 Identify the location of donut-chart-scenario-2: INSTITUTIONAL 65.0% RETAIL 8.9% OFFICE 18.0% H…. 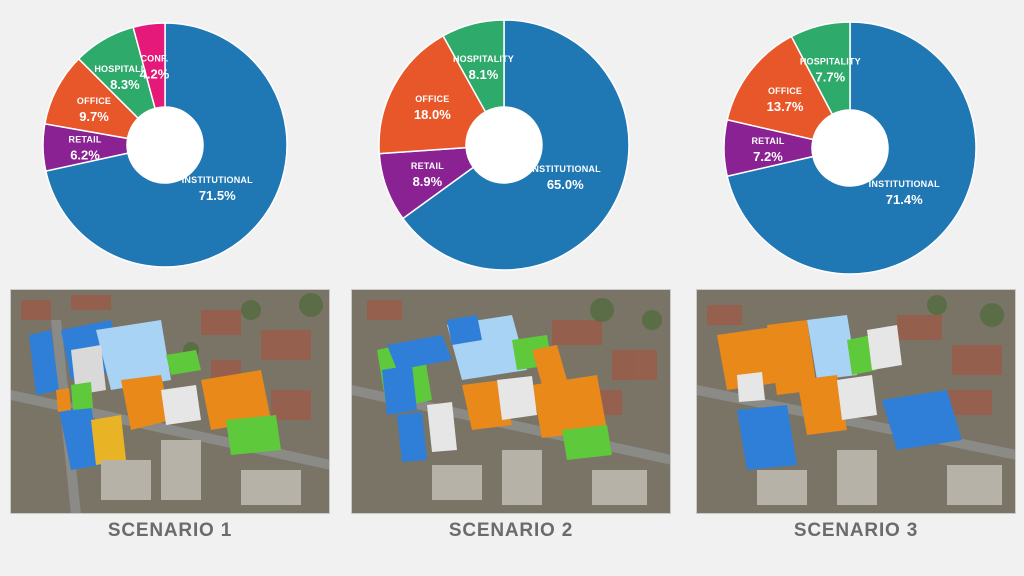
(504, 145).